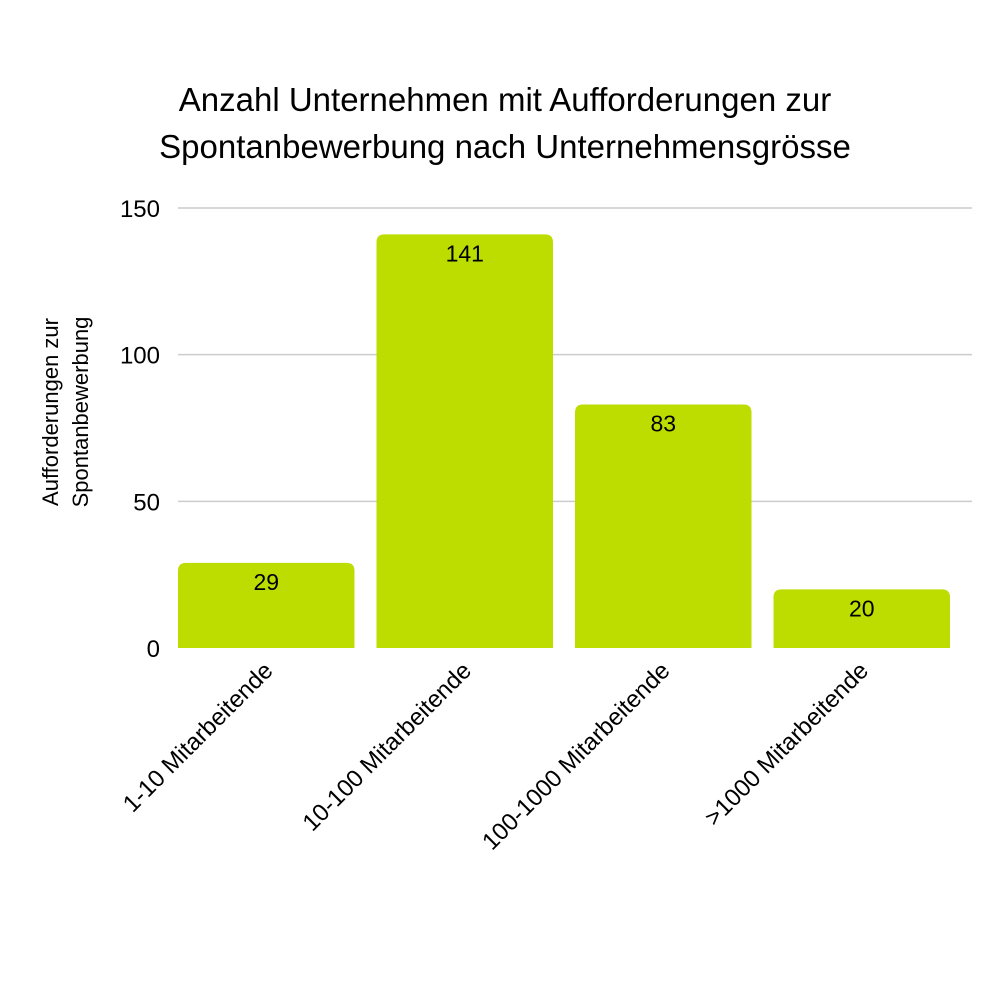 The image size is (1000, 1005). Describe the element at coordinates (198, 737) in the screenshot. I see `x-category-label: 1-10 Mitarbeitende` at that location.